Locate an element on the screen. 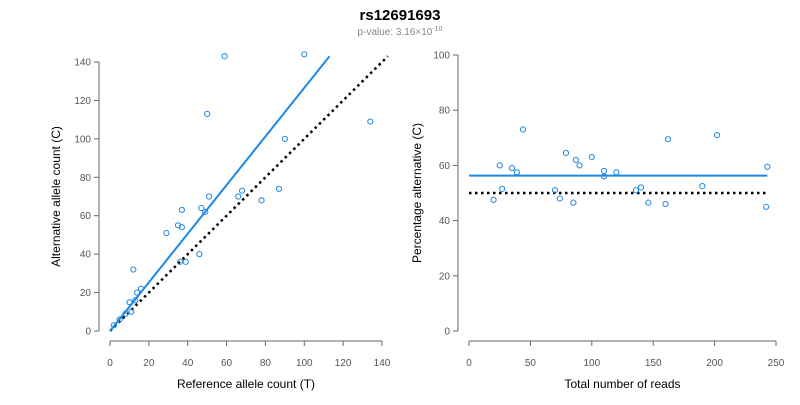  y-axis-label: Percentage alternative (C) is located at coordinates (417, 193).